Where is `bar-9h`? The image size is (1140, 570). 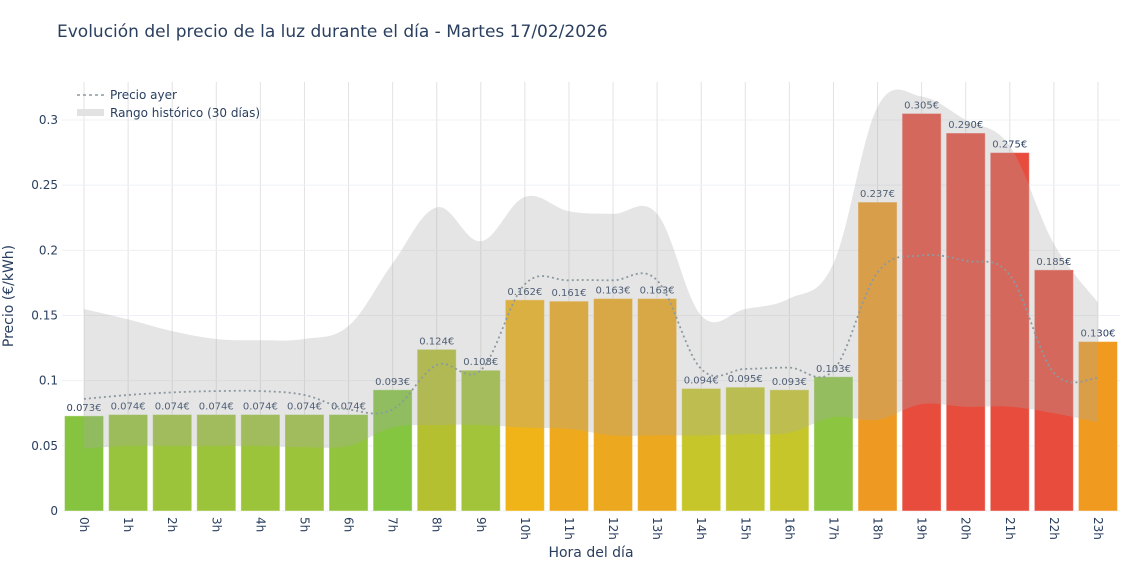
bar-9h is located at coordinates (480, 440).